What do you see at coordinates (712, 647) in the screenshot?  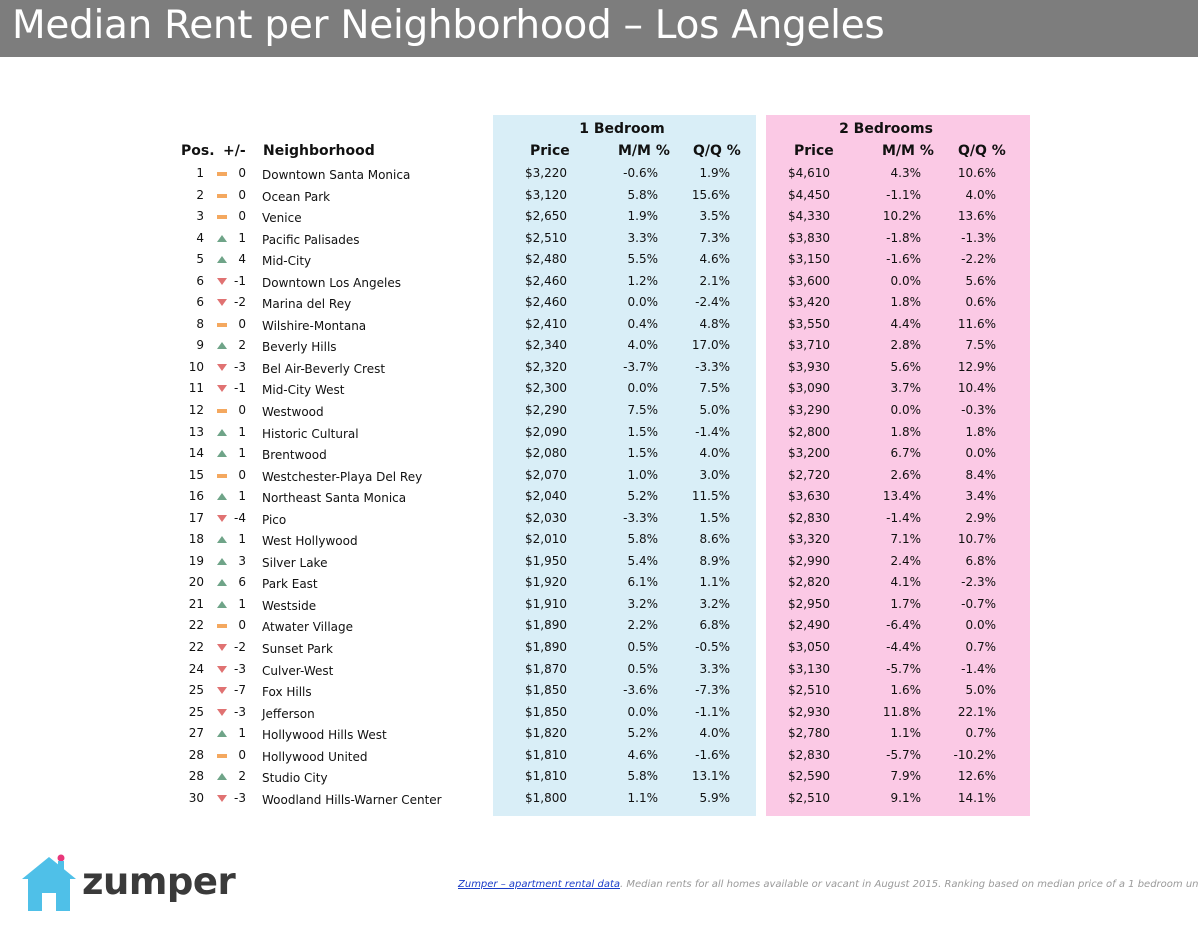 I see `one-bedroom-qq: -0.5%` at bounding box center [712, 647].